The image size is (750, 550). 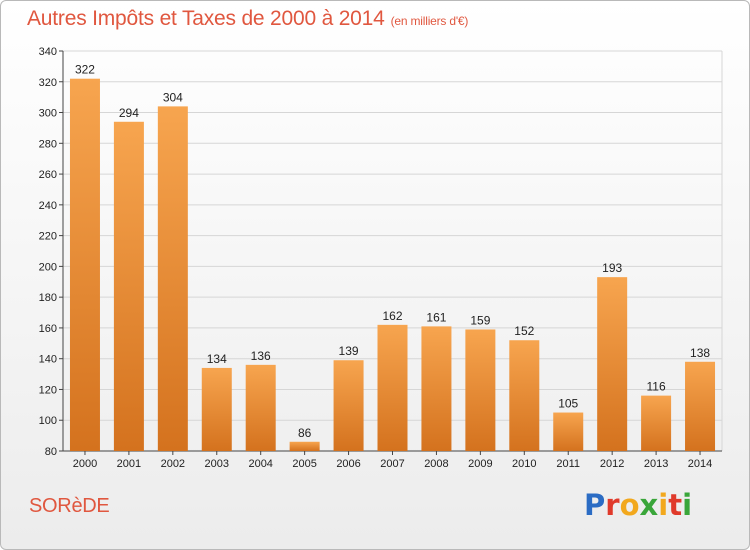 What do you see at coordinates (48, 206) in the screenshot?
I see `y-tick-label: 240` at bounding box center [48, 206].